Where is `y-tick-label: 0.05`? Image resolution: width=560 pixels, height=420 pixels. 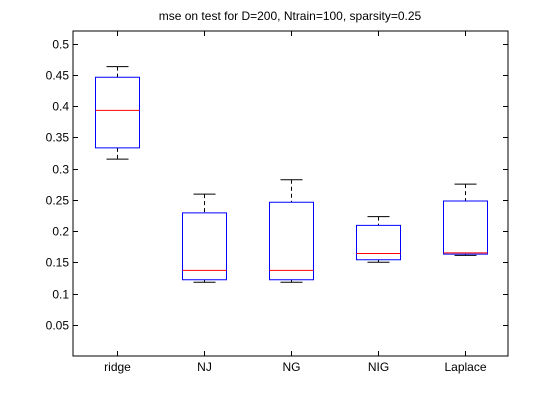
y-tick-label: 0.05 is located at coordinates (58, 326).